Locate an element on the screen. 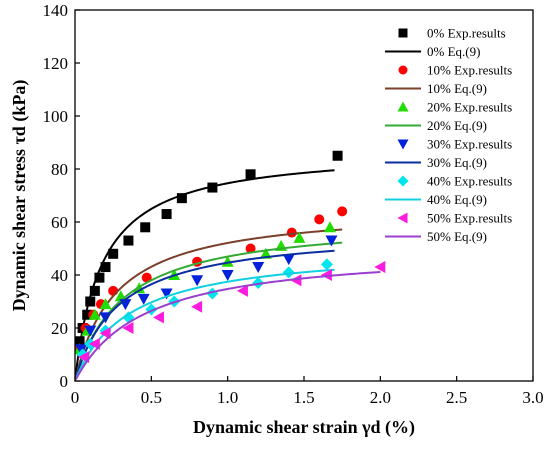 The width and height of the screenshot is (550, 450). x-tick-label: 1.0 is located at coordinates (227, 397).